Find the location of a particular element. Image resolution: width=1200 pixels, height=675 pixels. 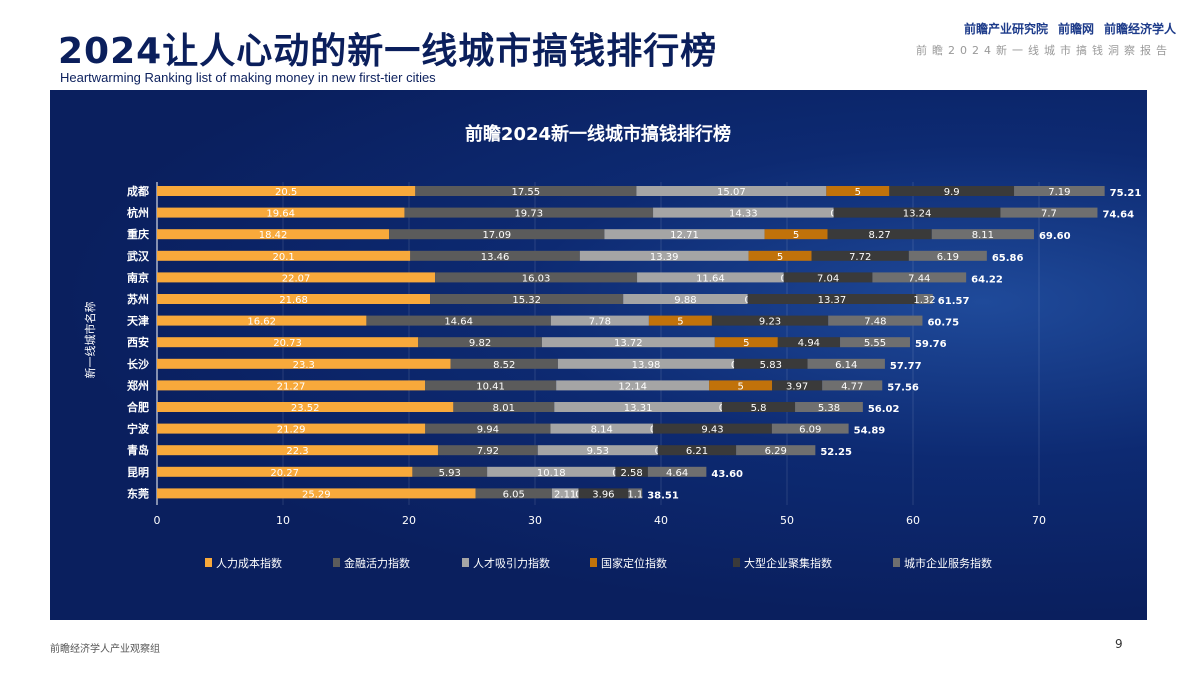

legend-label: 人力成本指数 is located at coordinates (249, 563).